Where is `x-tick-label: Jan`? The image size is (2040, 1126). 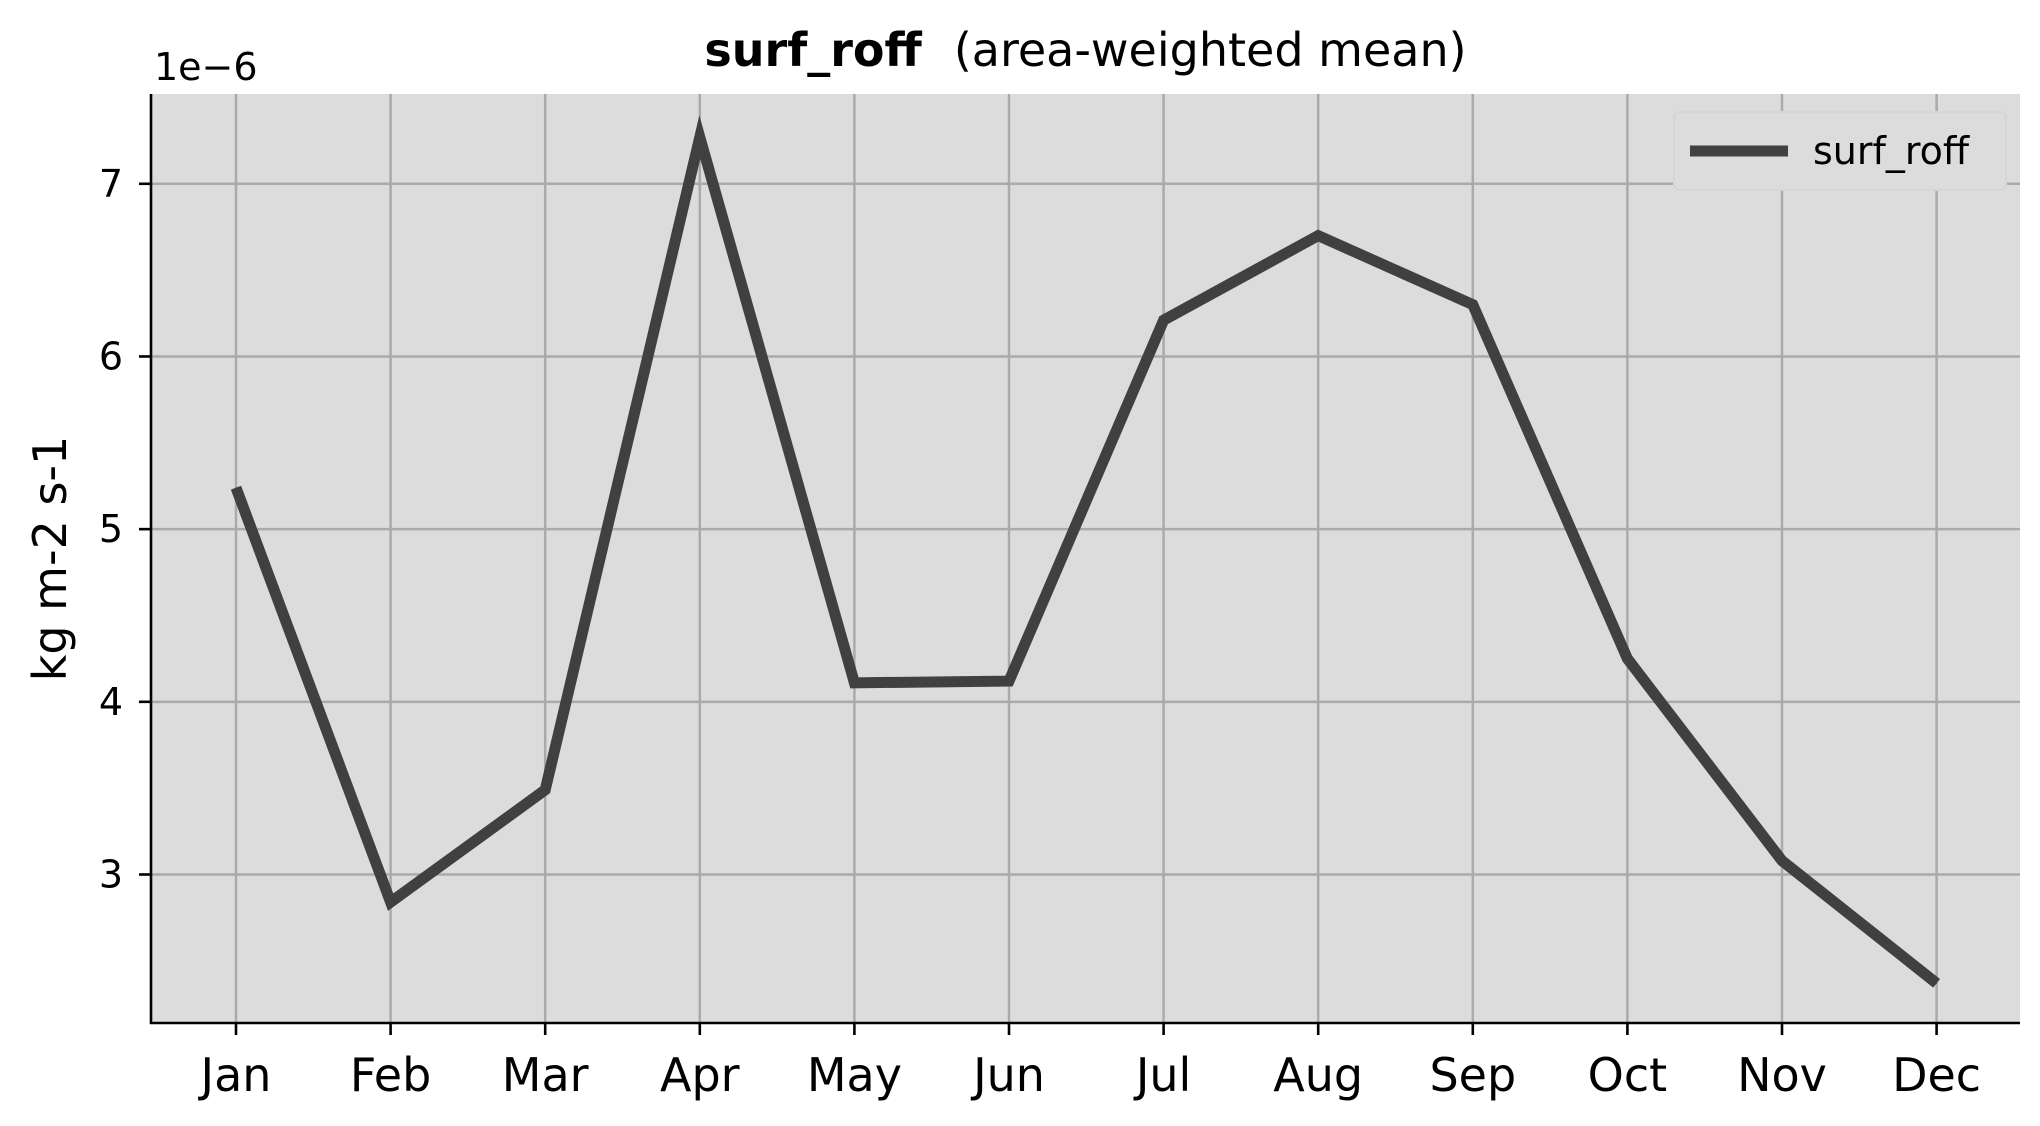 x-tick-label: Jan is located at coordinates (235, 1075).